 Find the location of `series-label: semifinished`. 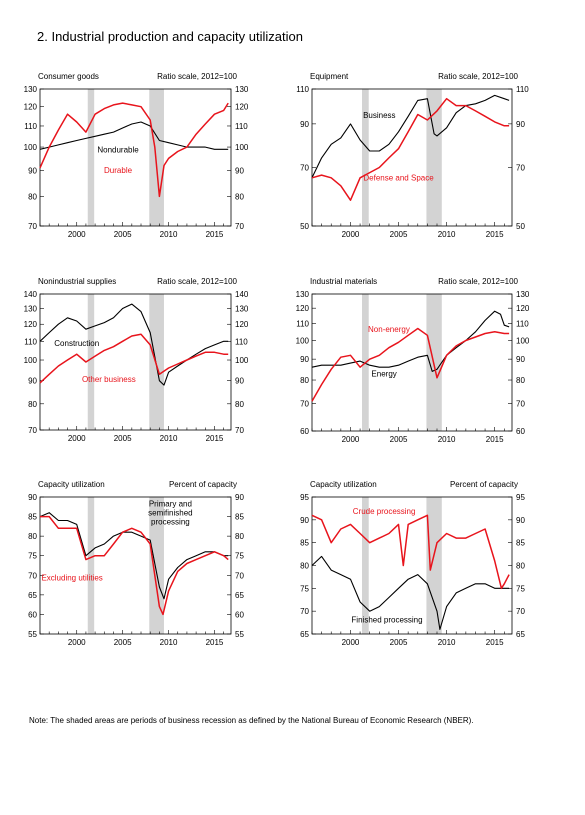

series-label: semifinished is located at coordinates (170, 512).